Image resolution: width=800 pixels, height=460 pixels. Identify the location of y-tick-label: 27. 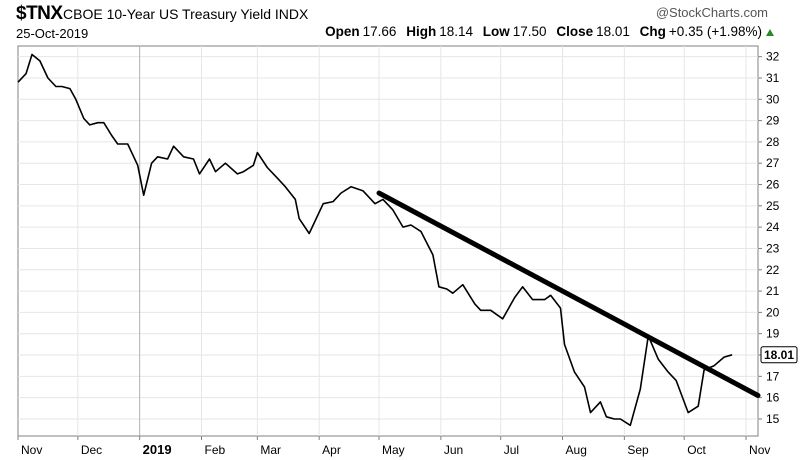
(773, 163).